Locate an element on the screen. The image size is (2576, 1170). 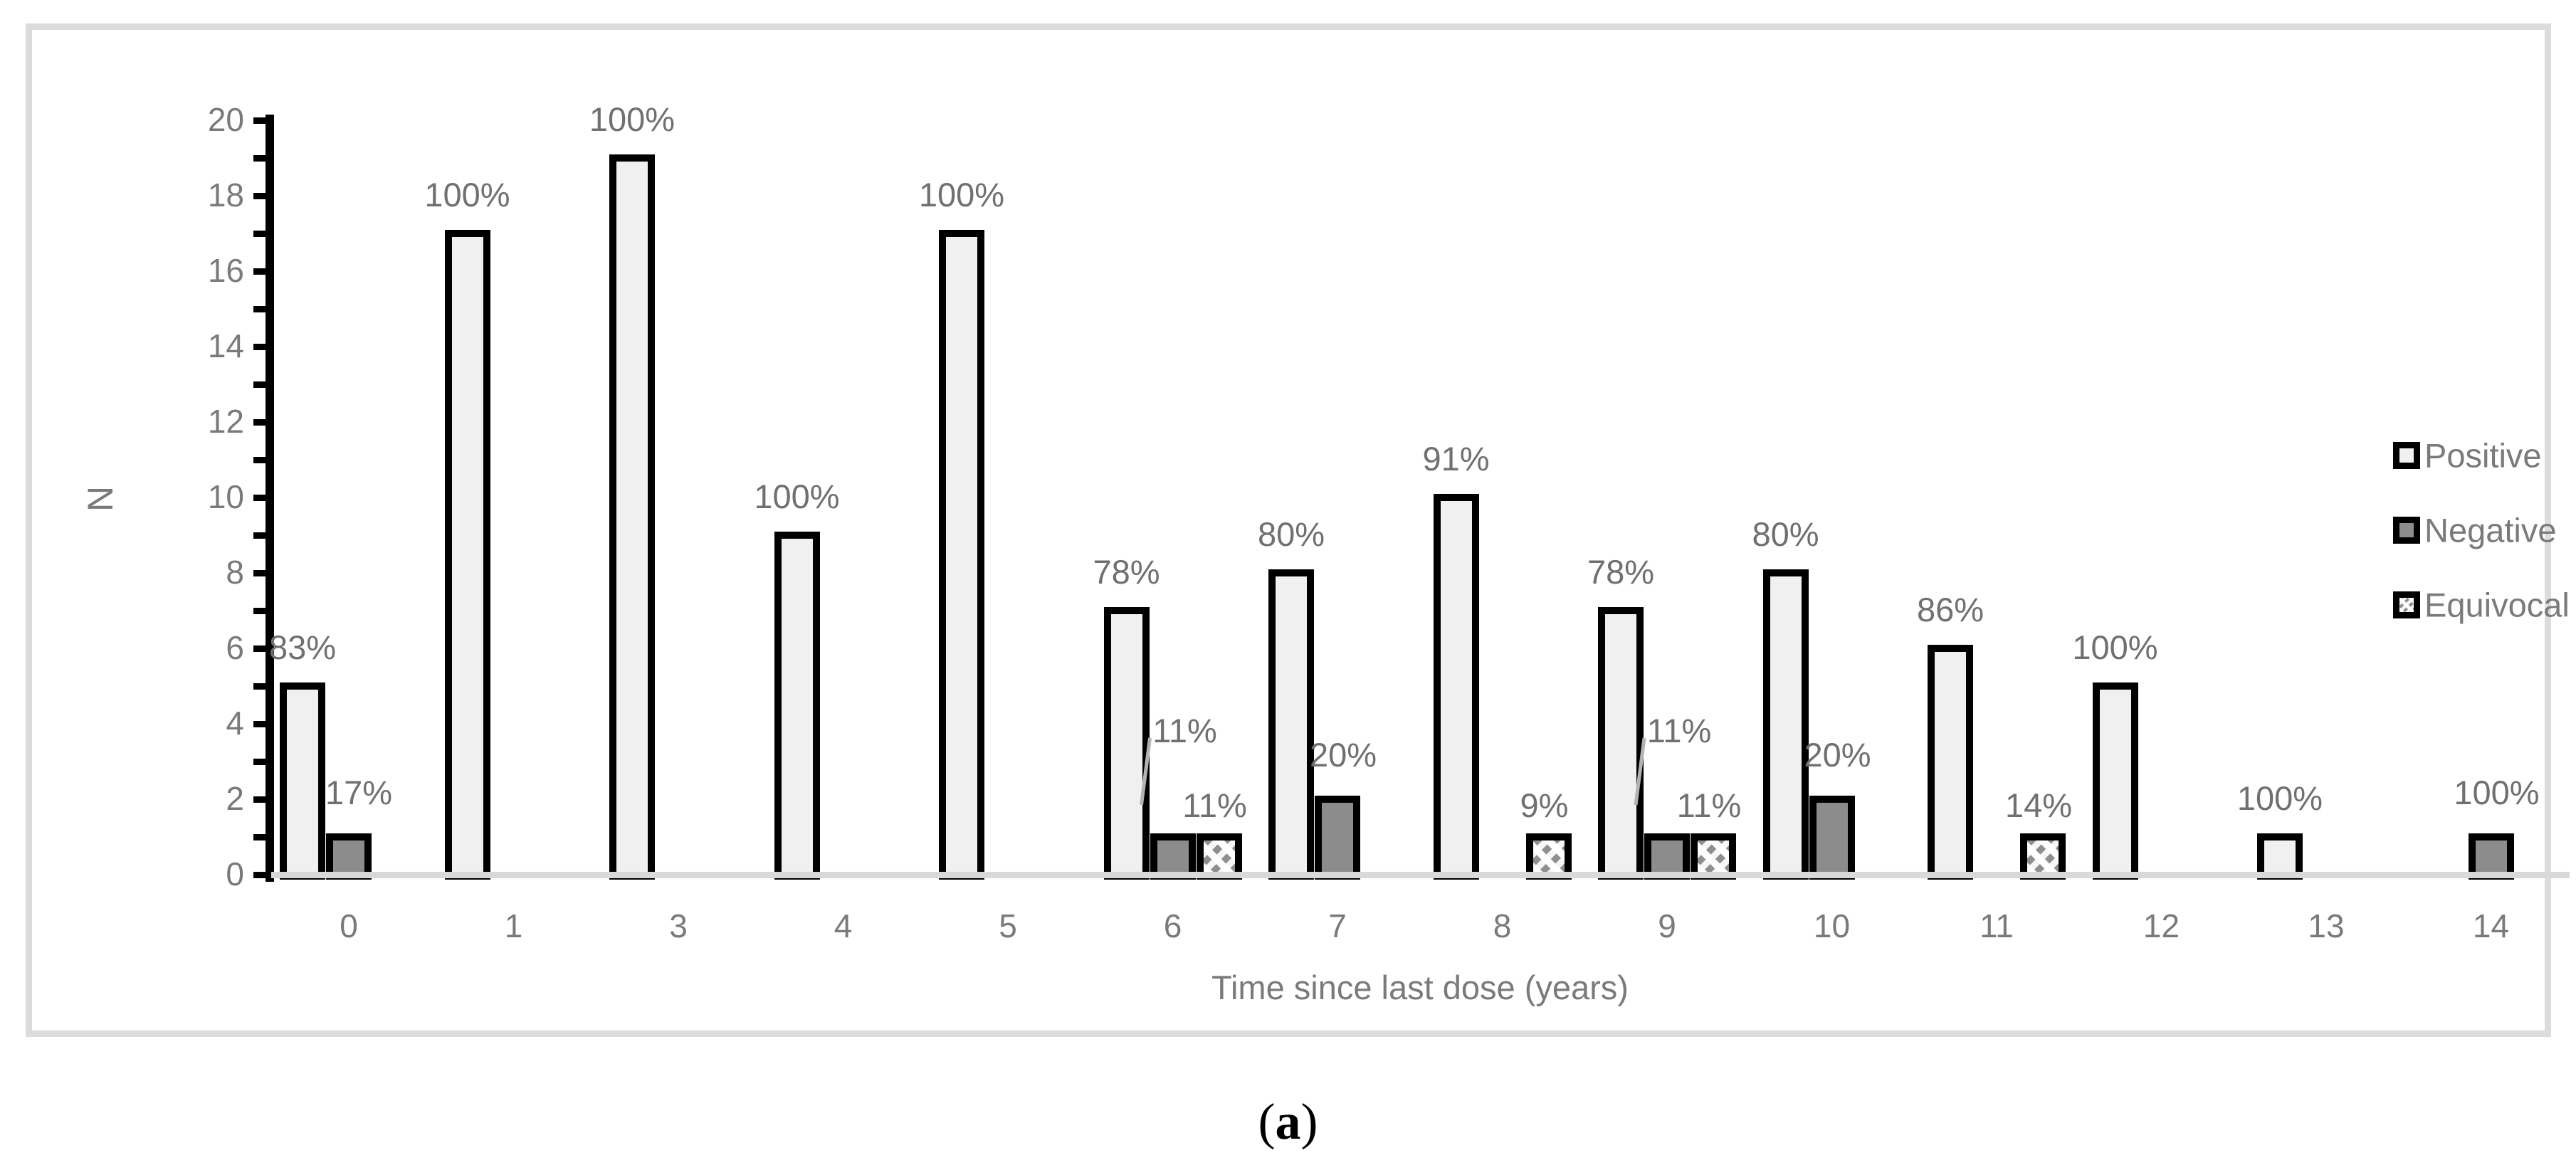
bar-label: 14% is located at coordinates (2038, 805).